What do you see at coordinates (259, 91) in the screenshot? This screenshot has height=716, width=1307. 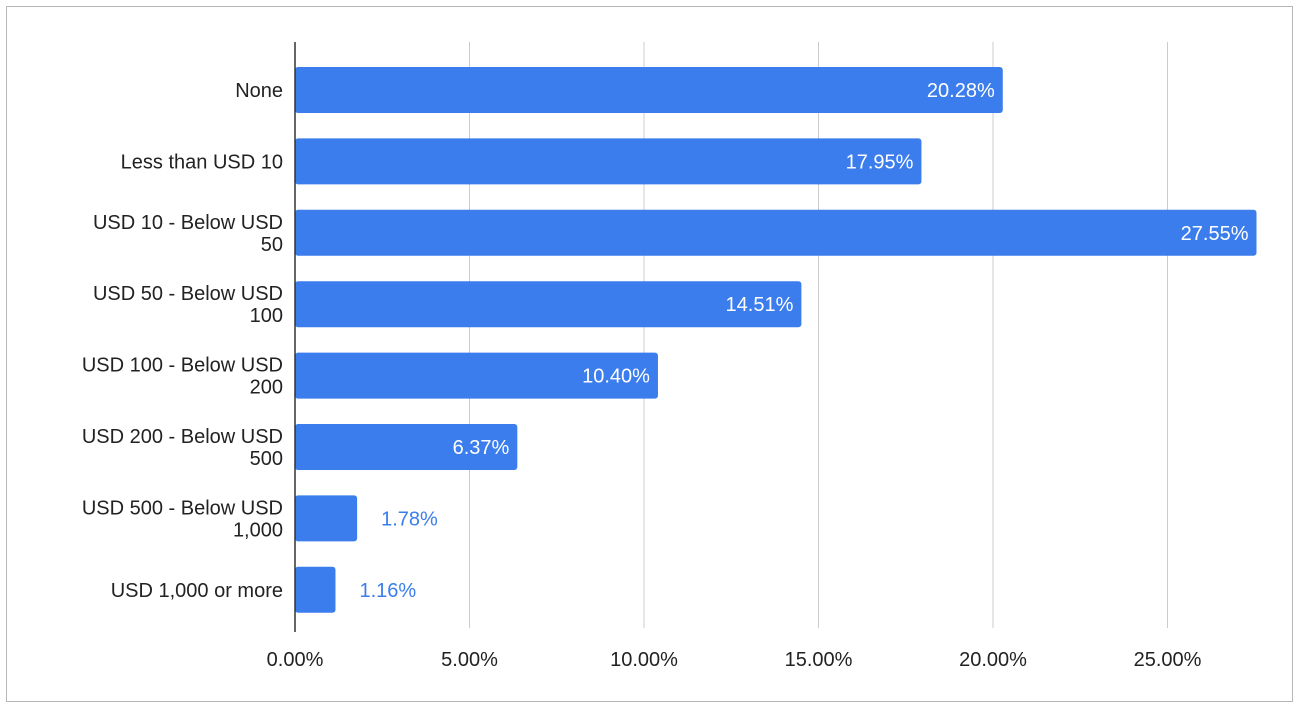 I see `category-label: None` at bounding box center [259, 91].